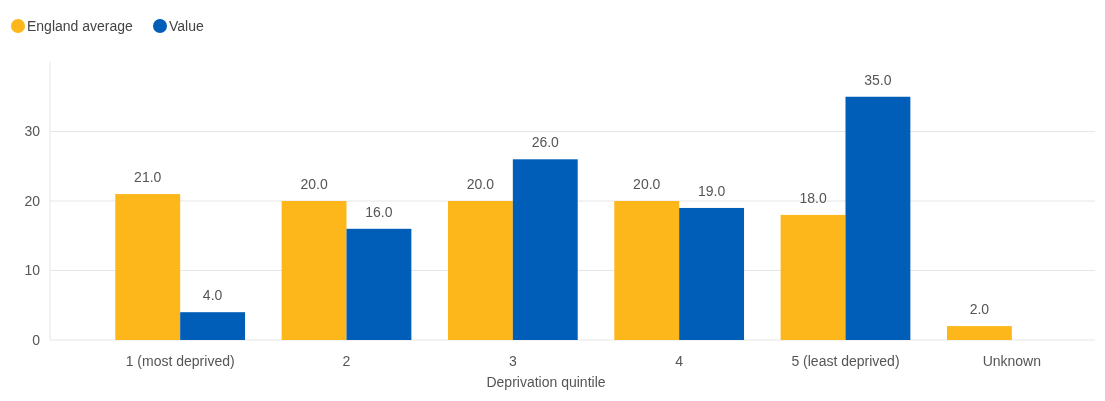 Image resolution: width=1105 pixels, height=401 pixels. What do you see at coordinates (845, 361) in the screenshot?
I see `x-tick-label: 5 (least deprived)` at bounding box center [845, 361].